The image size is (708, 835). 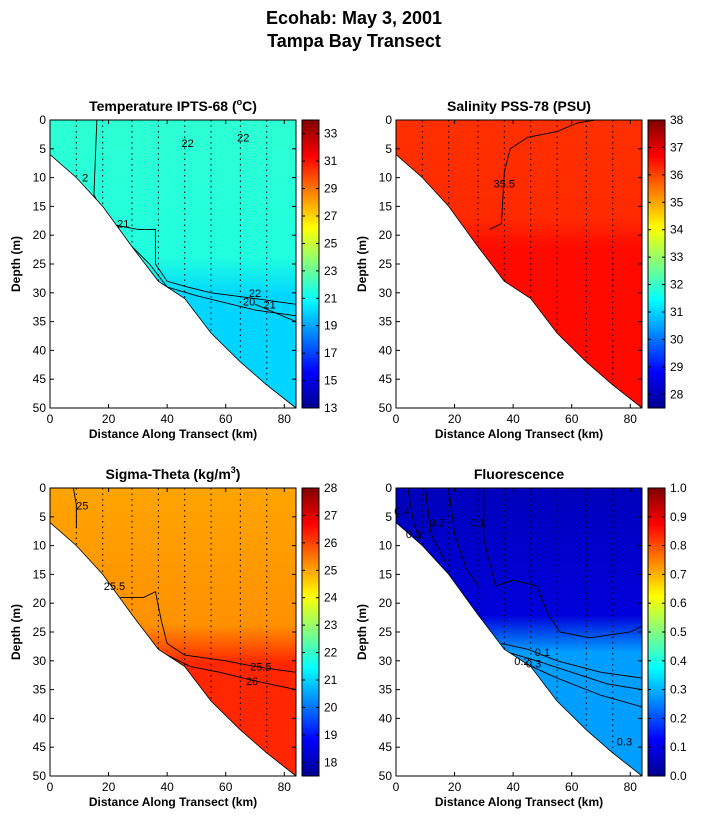 I want to click on contour-label: 21, so click(x=270, y=305).